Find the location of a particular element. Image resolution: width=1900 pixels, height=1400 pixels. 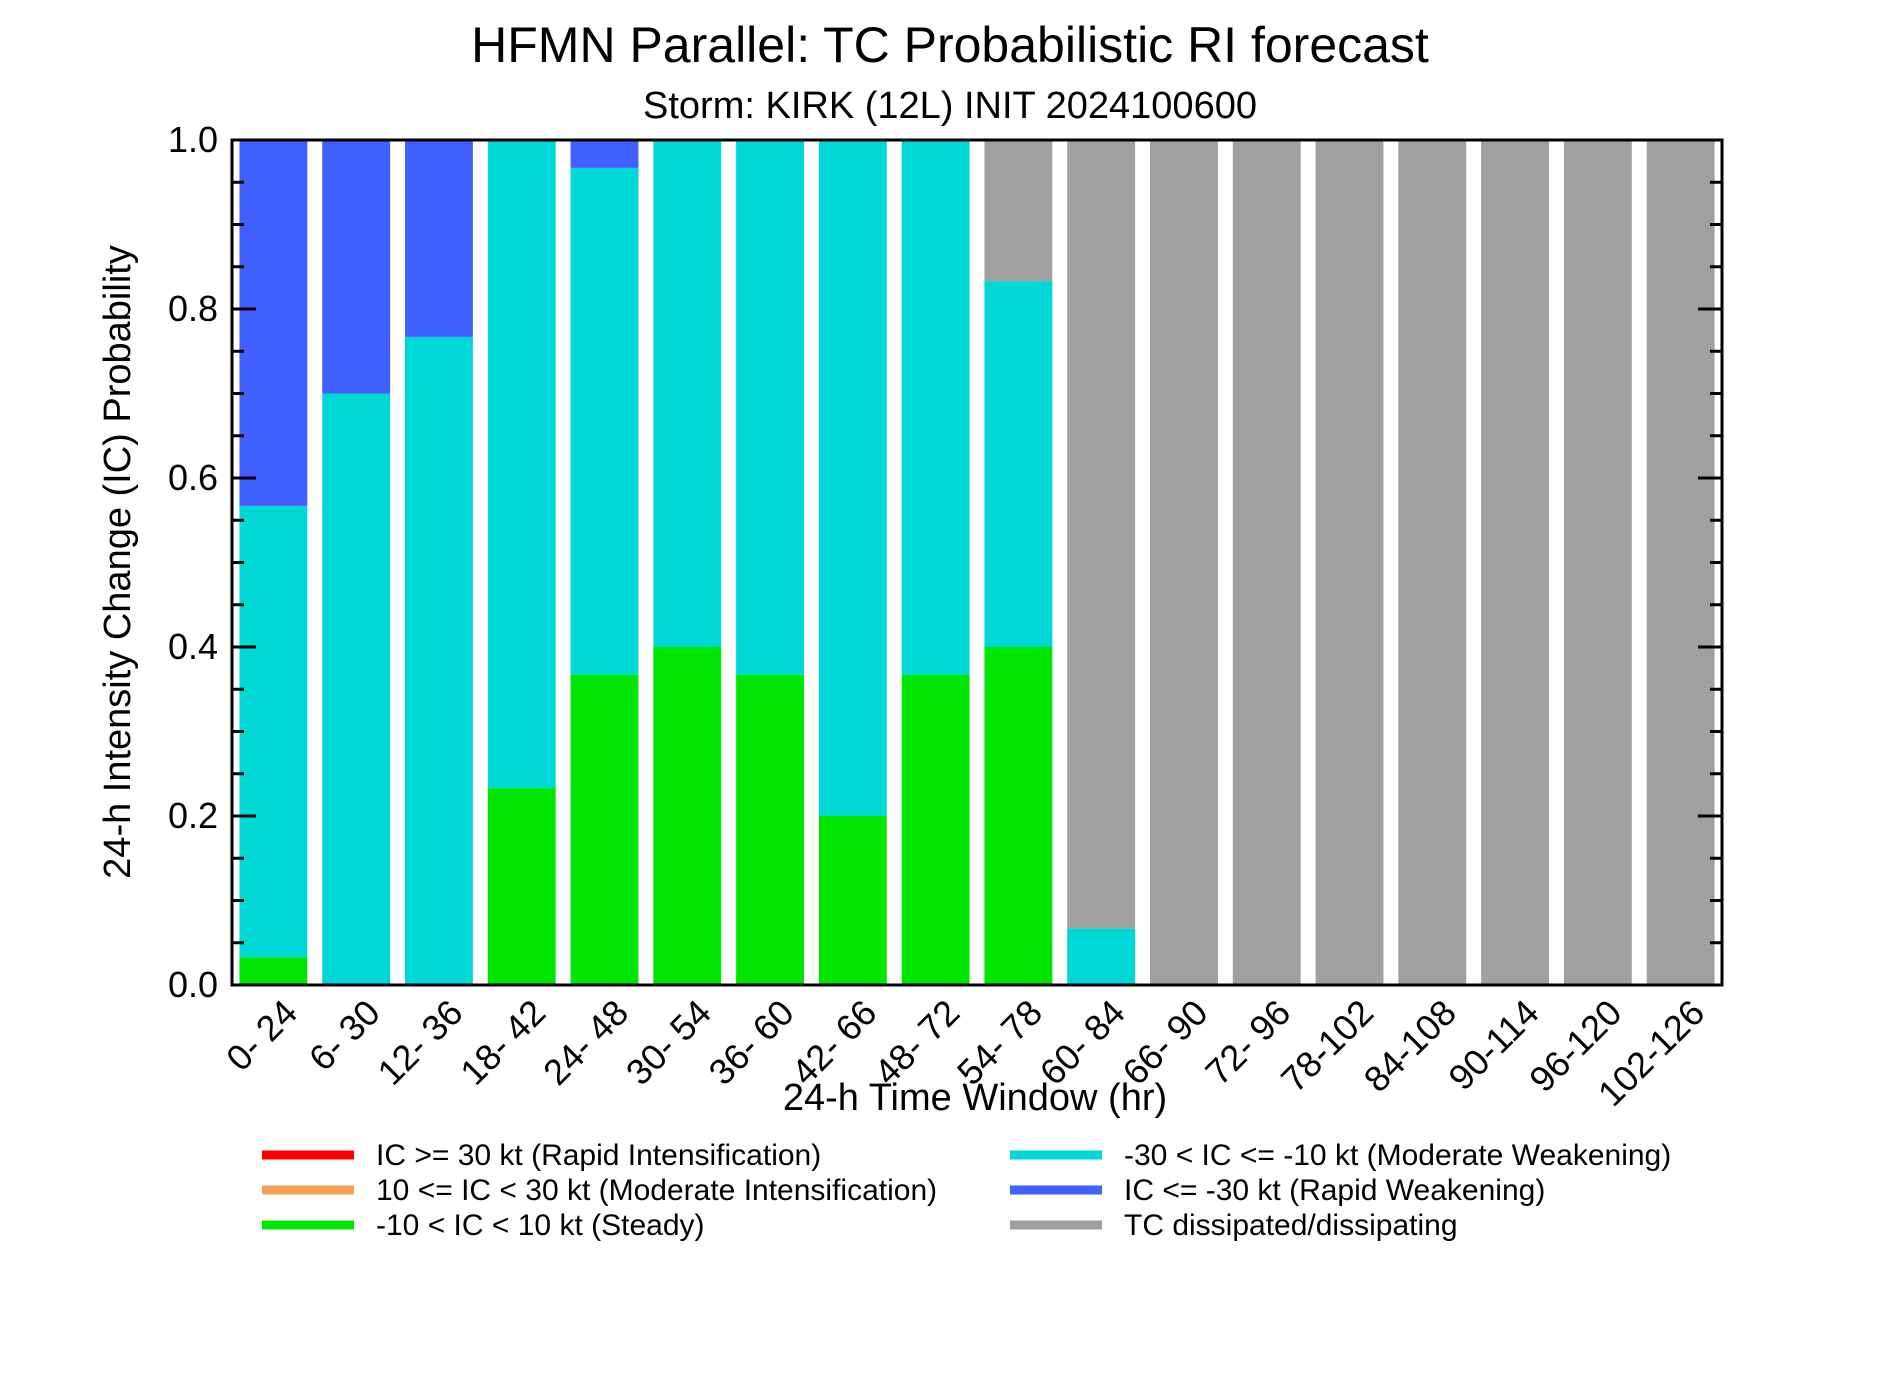

x-tick-label: 12- 36 is located at coordinates (419, 1042).